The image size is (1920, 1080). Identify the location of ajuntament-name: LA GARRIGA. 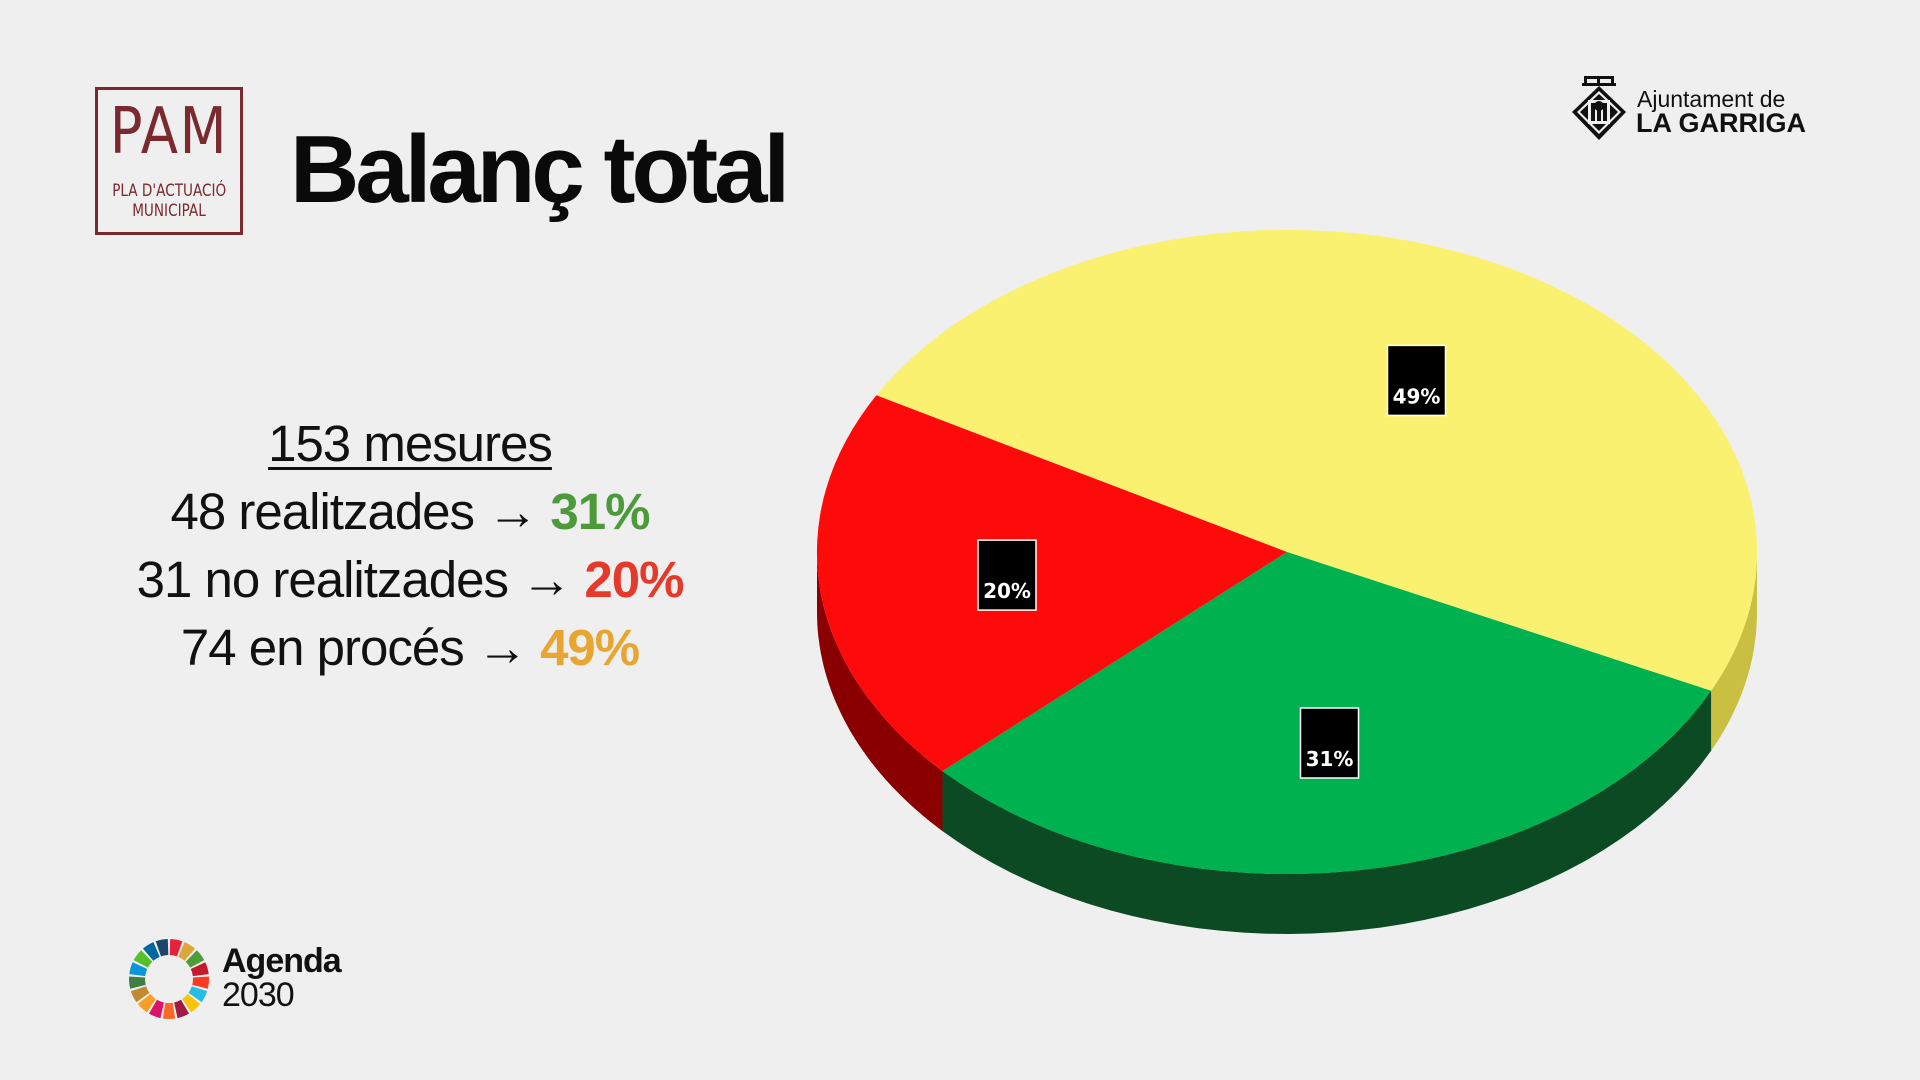
(1721, 123).